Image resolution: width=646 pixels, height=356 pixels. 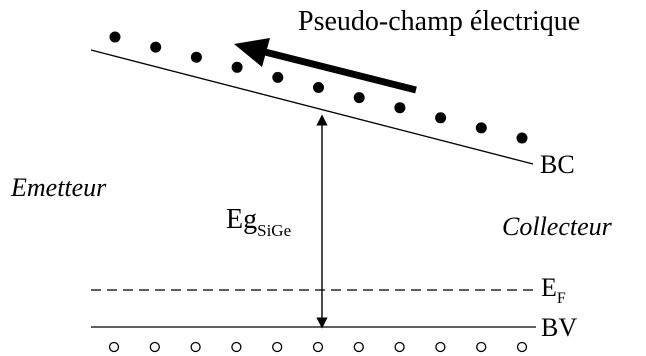 I want to click on pseudo-field-arrow-head, so click(x=252, y=52).